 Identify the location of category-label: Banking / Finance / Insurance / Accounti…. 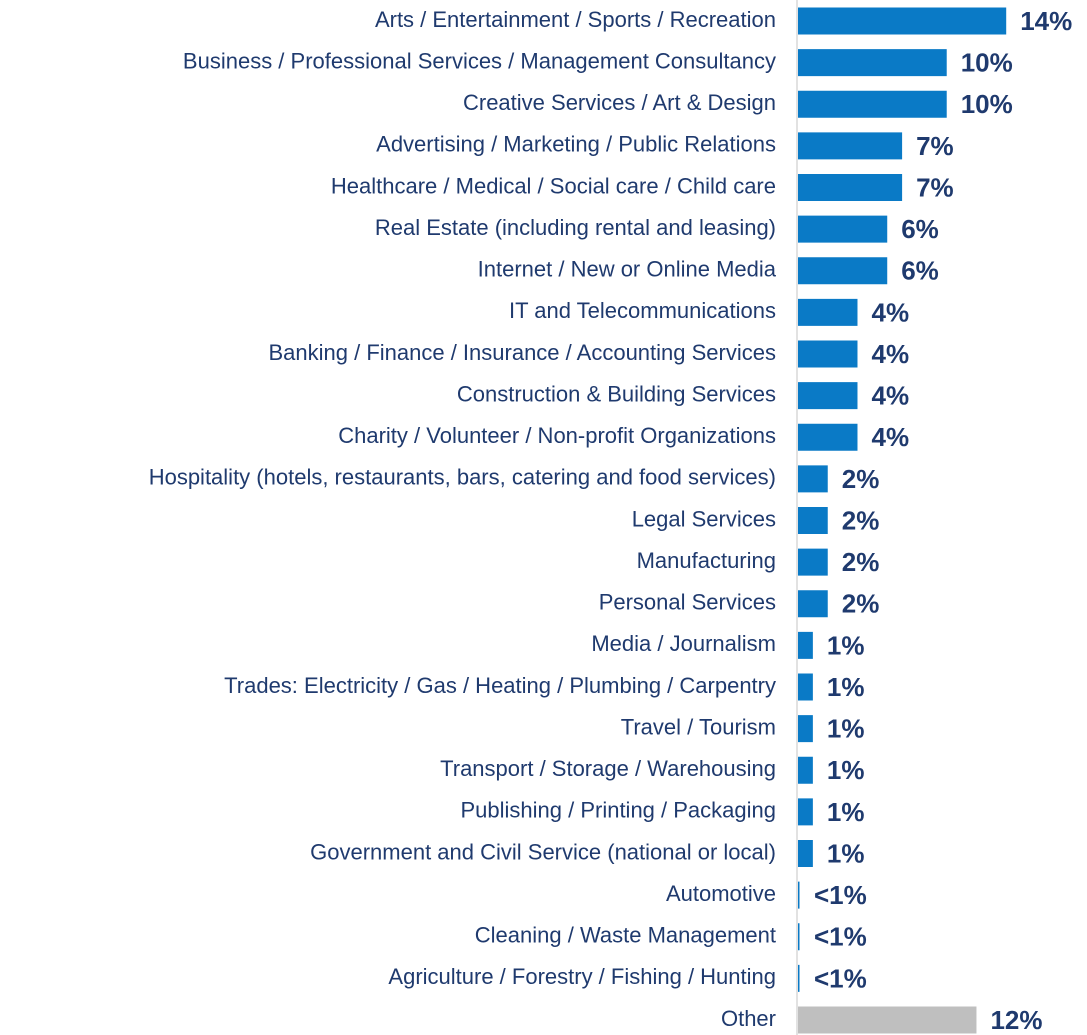
(522, 352).